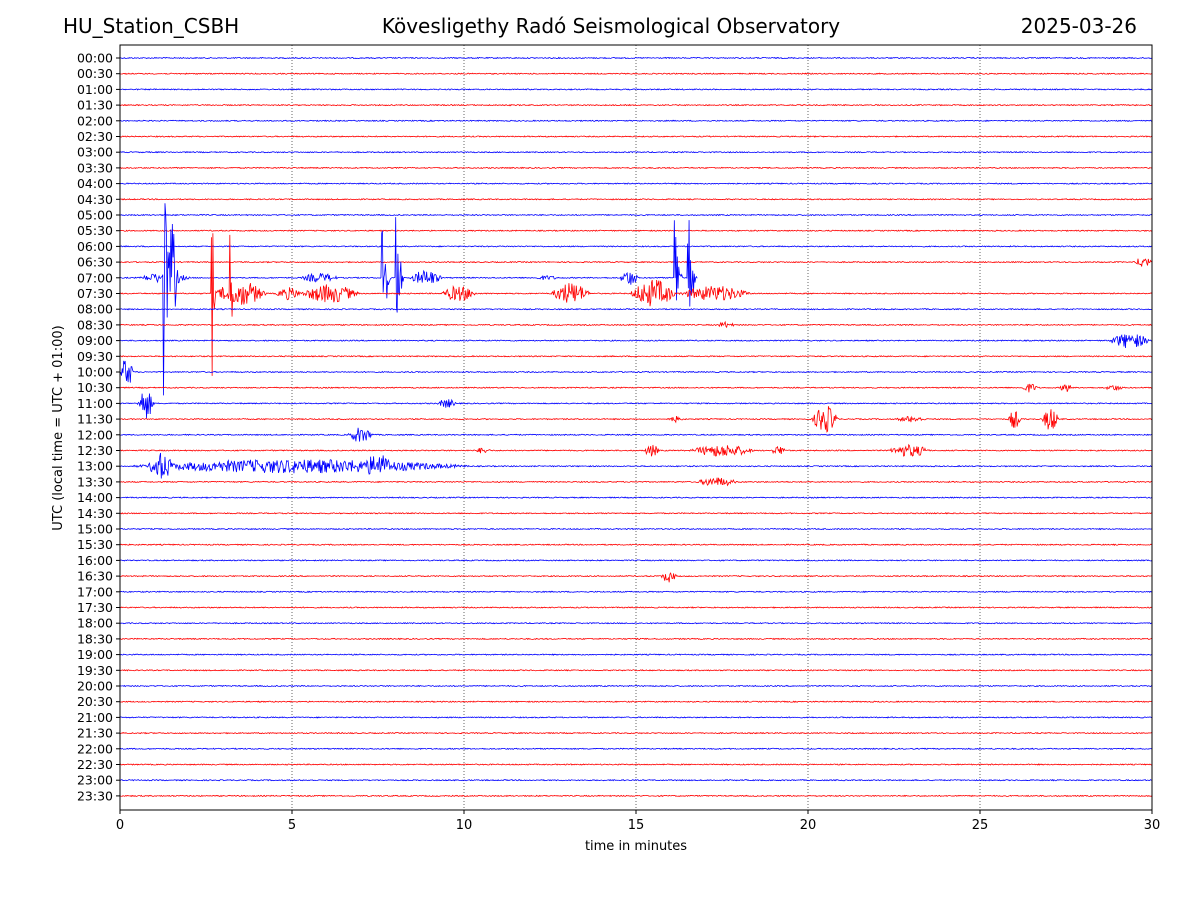  What do you see at coordinates (95, 58) in the screenshot?
I see `y-tick-label: 00:00` at bounding box center [95, 58].